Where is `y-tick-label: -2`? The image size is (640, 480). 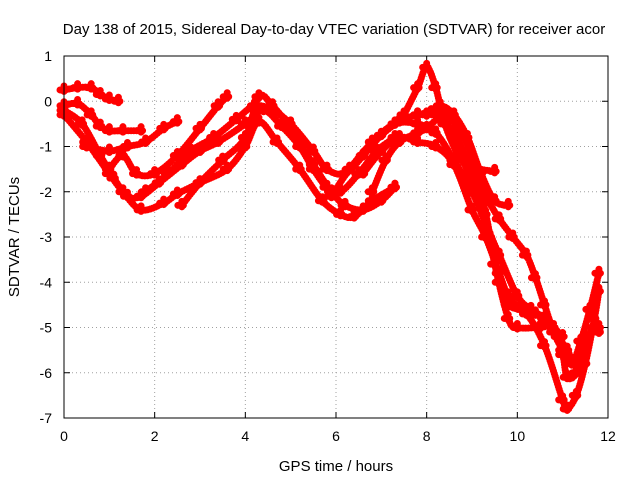
y-tick-label: -2 is located at coordinates (46, 192).